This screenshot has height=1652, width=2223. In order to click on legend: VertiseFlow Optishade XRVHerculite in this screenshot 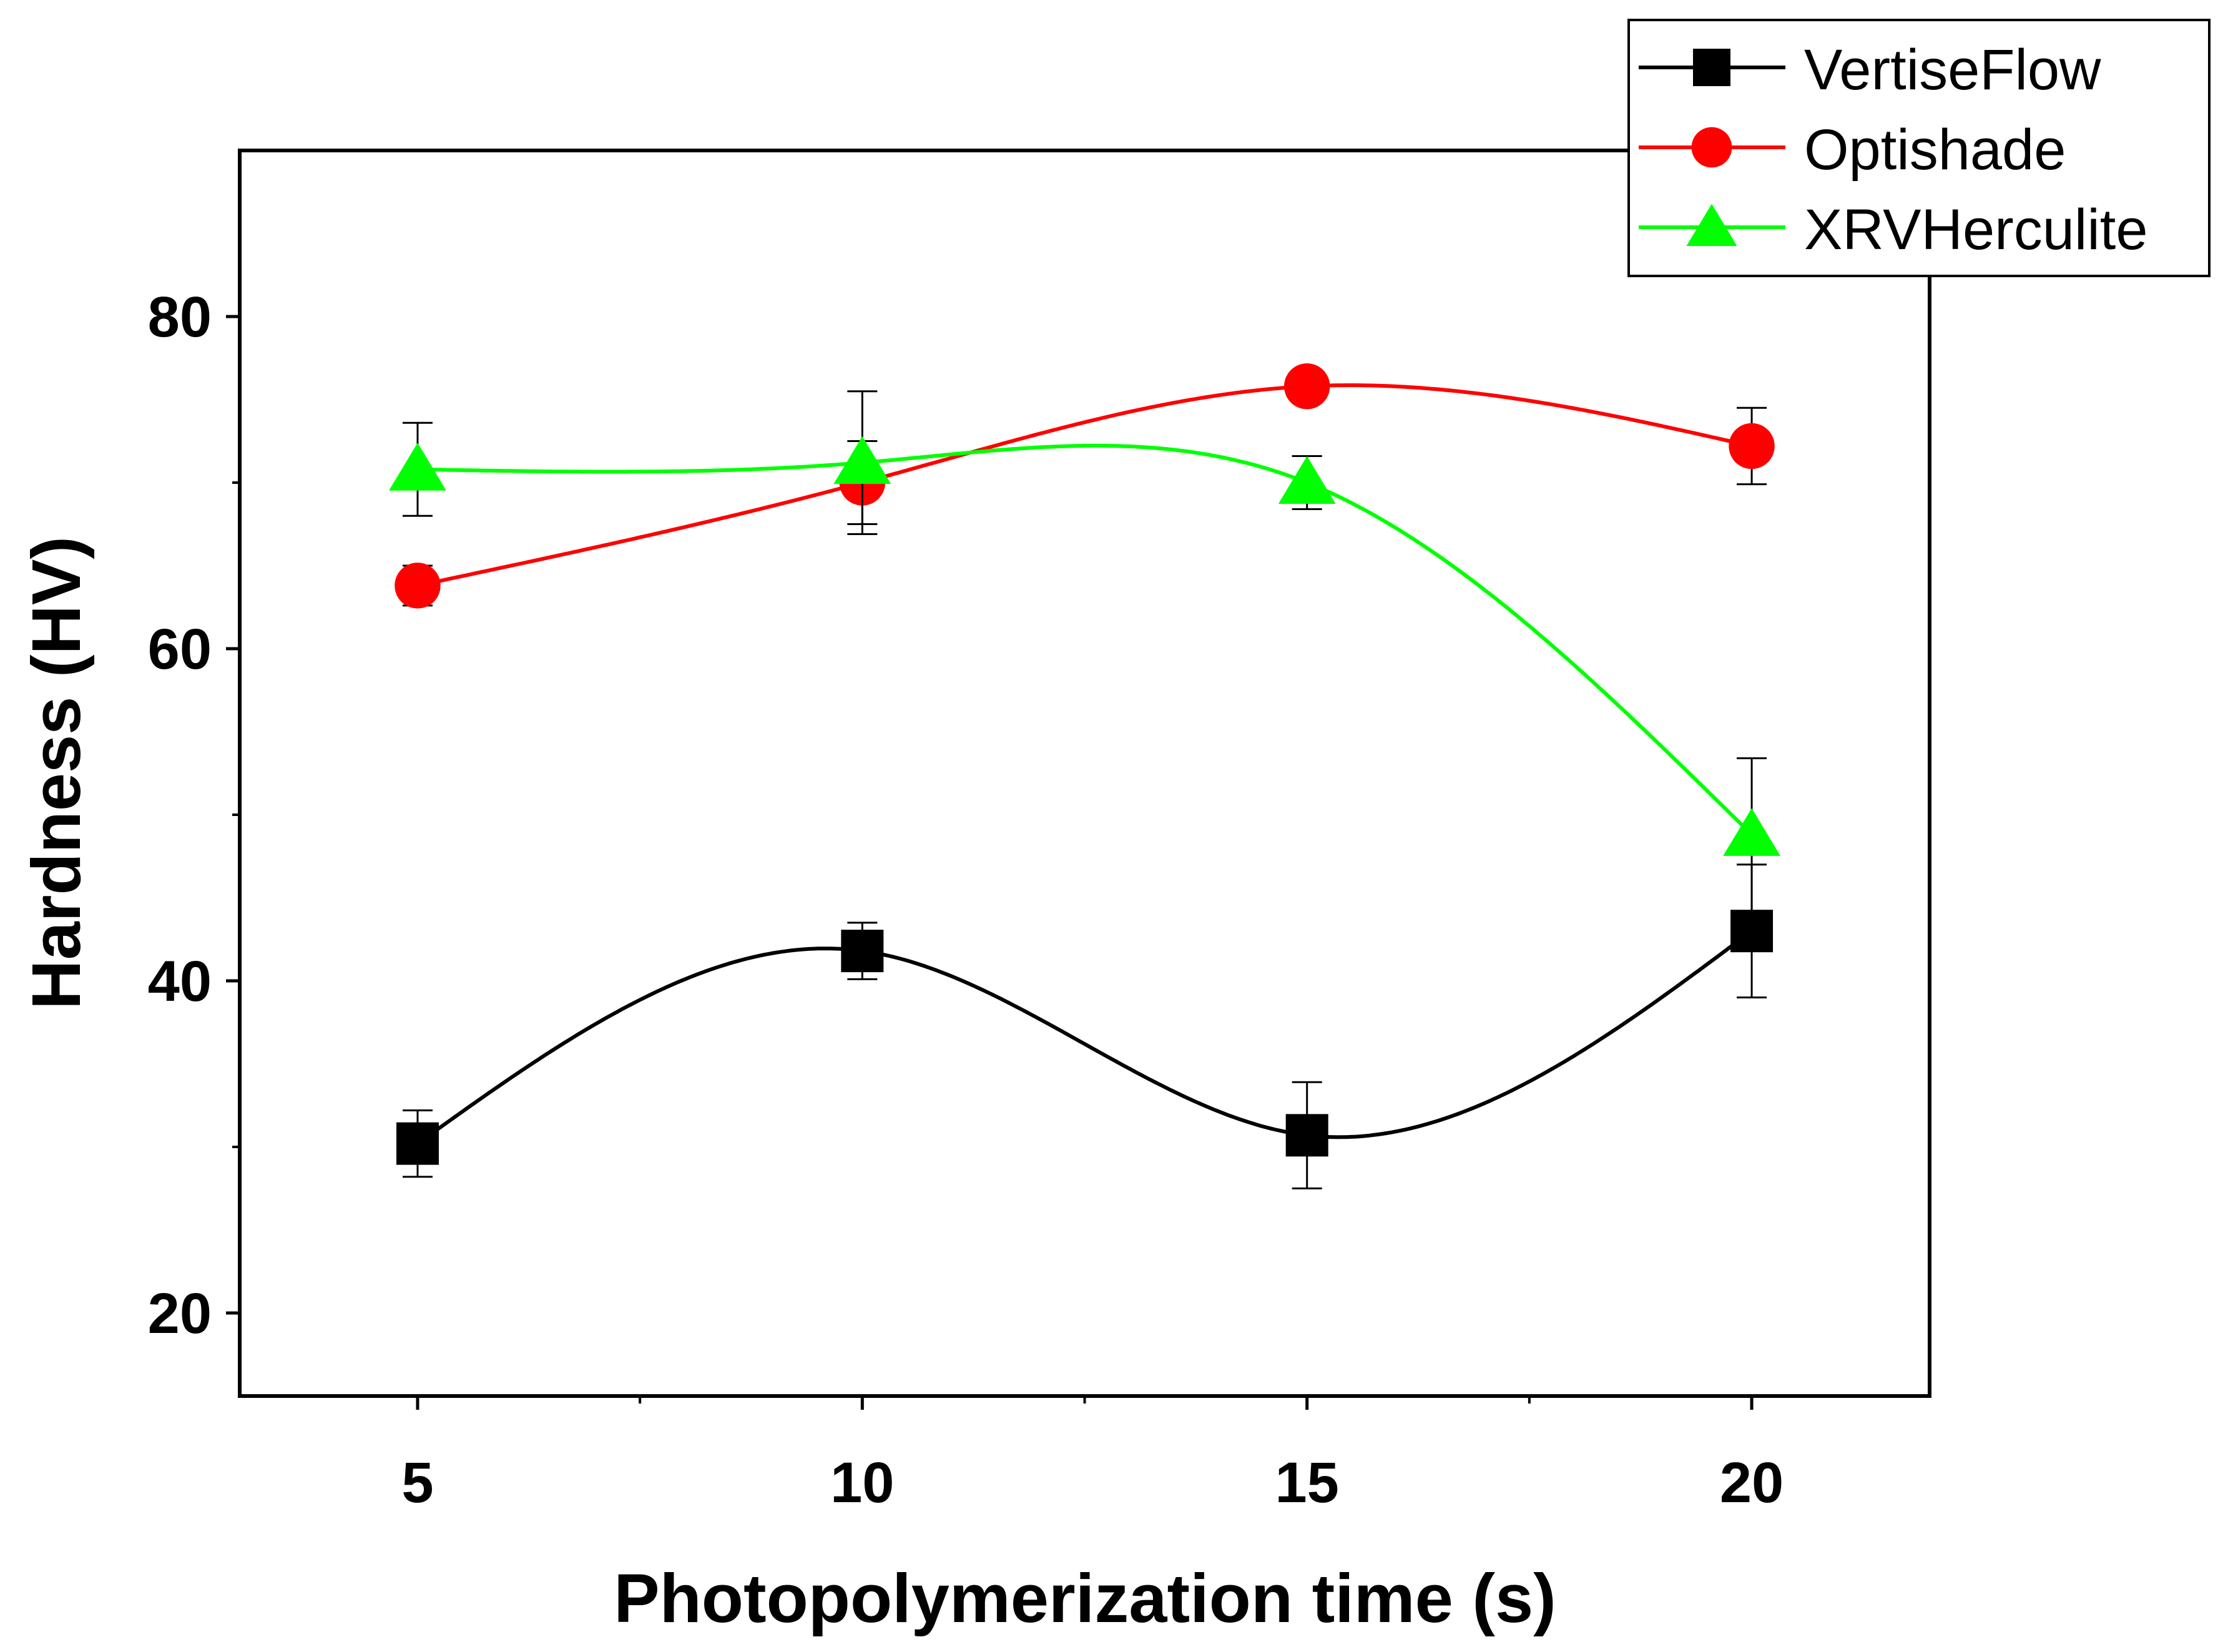, I will do `click(1919, 148)`.